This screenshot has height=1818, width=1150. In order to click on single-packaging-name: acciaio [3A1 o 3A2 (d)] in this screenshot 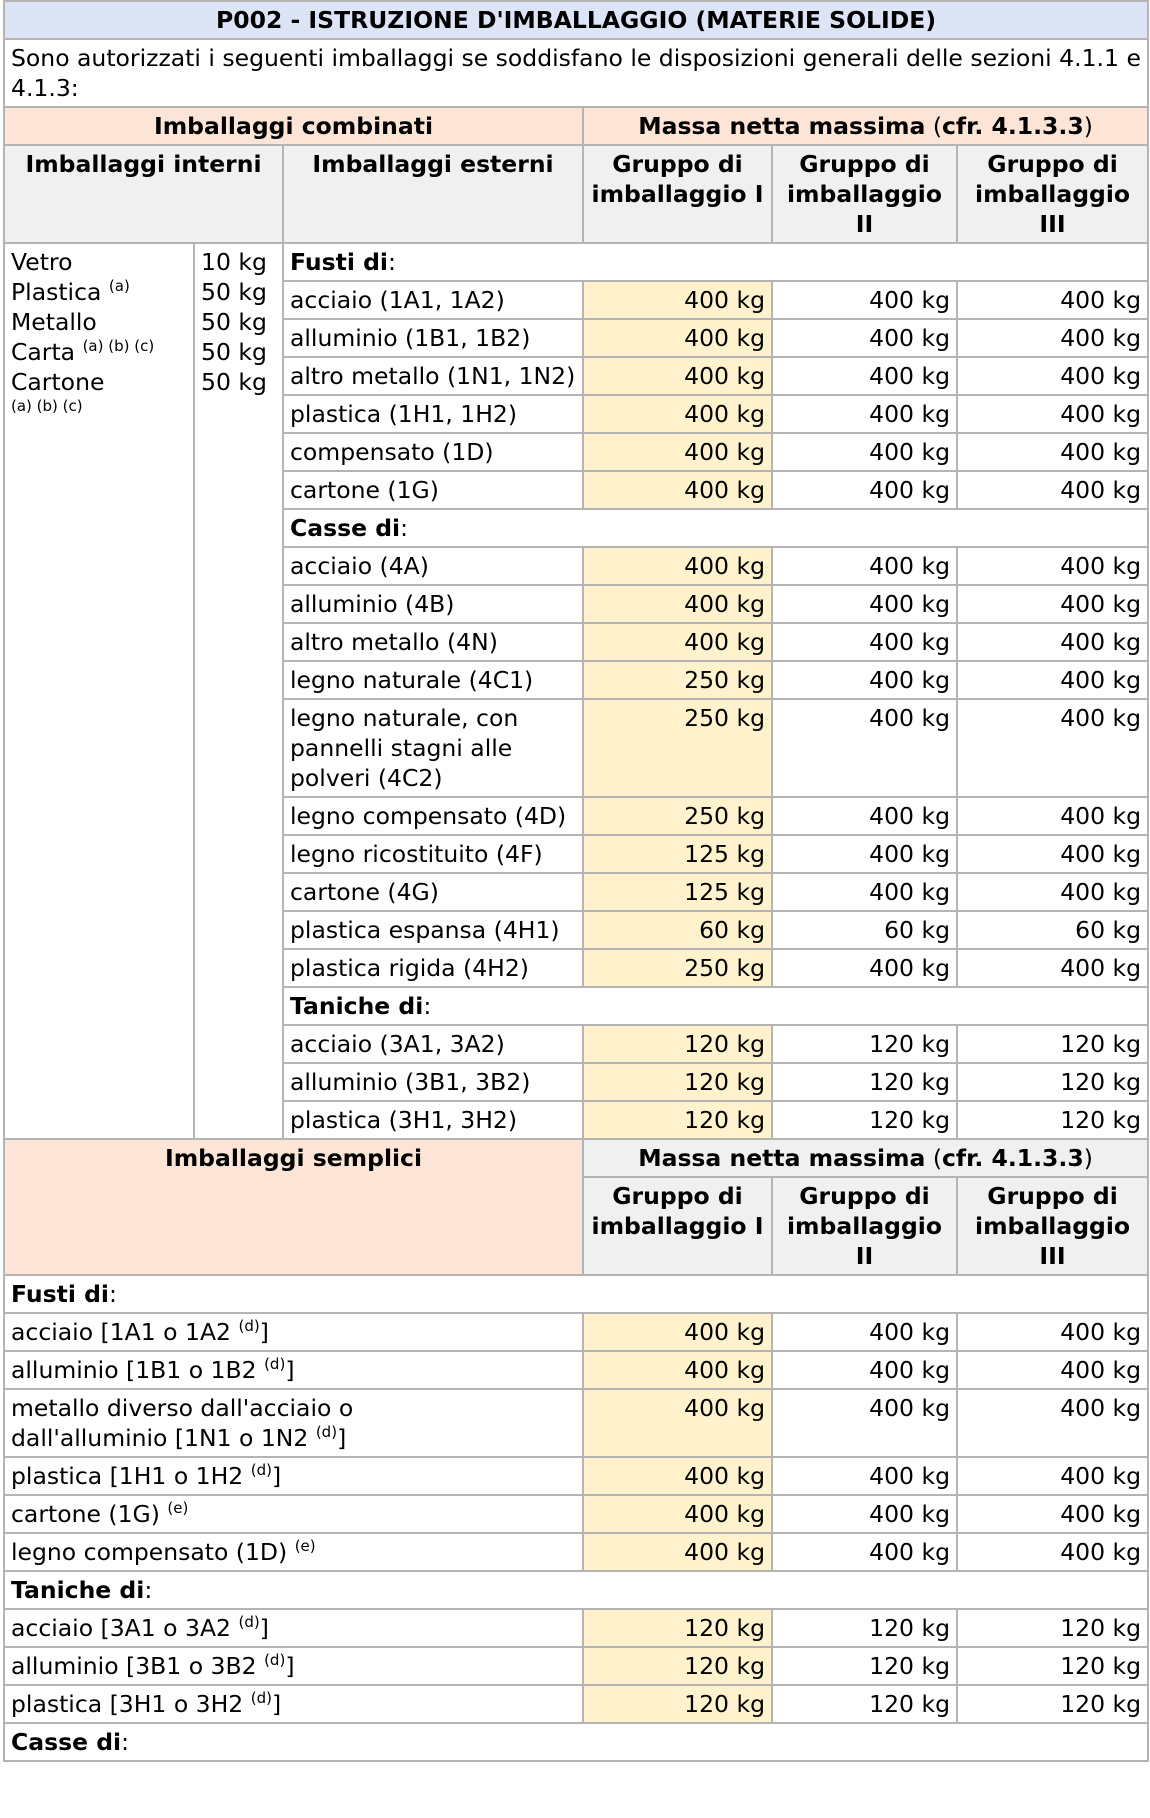, I will do `click(293, 1628)`.